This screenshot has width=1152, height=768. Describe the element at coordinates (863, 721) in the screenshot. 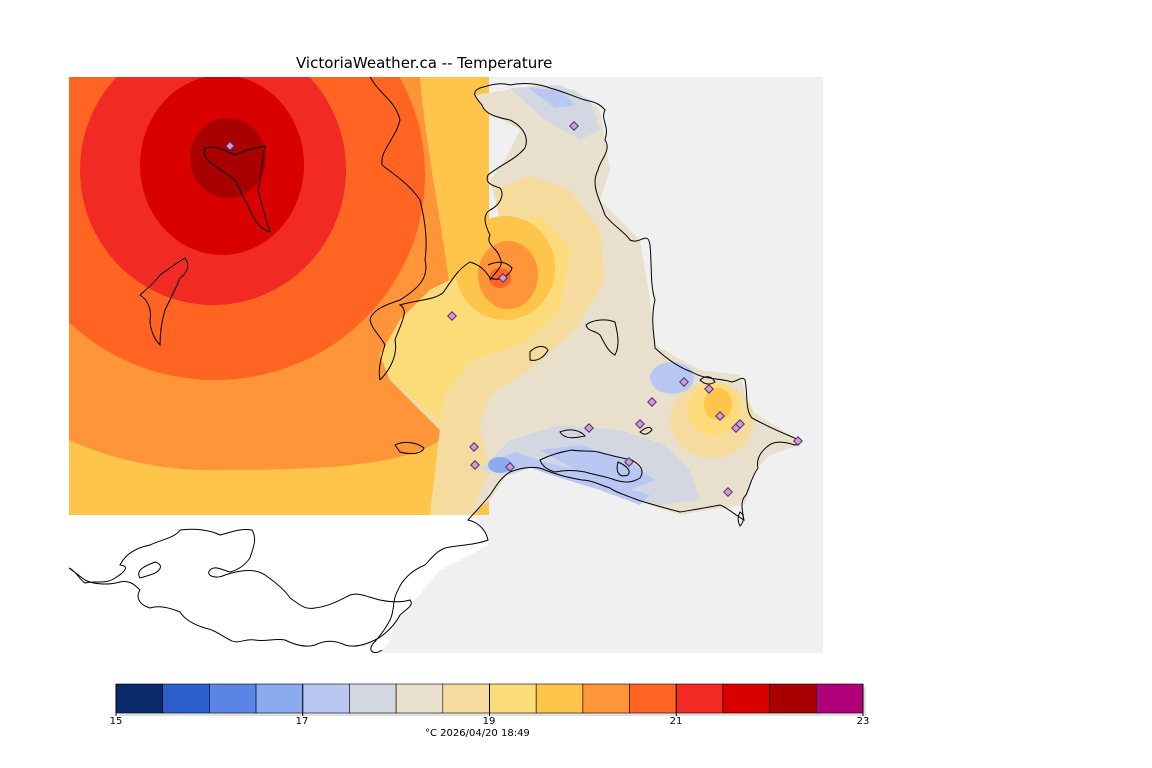

I see `colorbar-tick-label: 23` at that location.